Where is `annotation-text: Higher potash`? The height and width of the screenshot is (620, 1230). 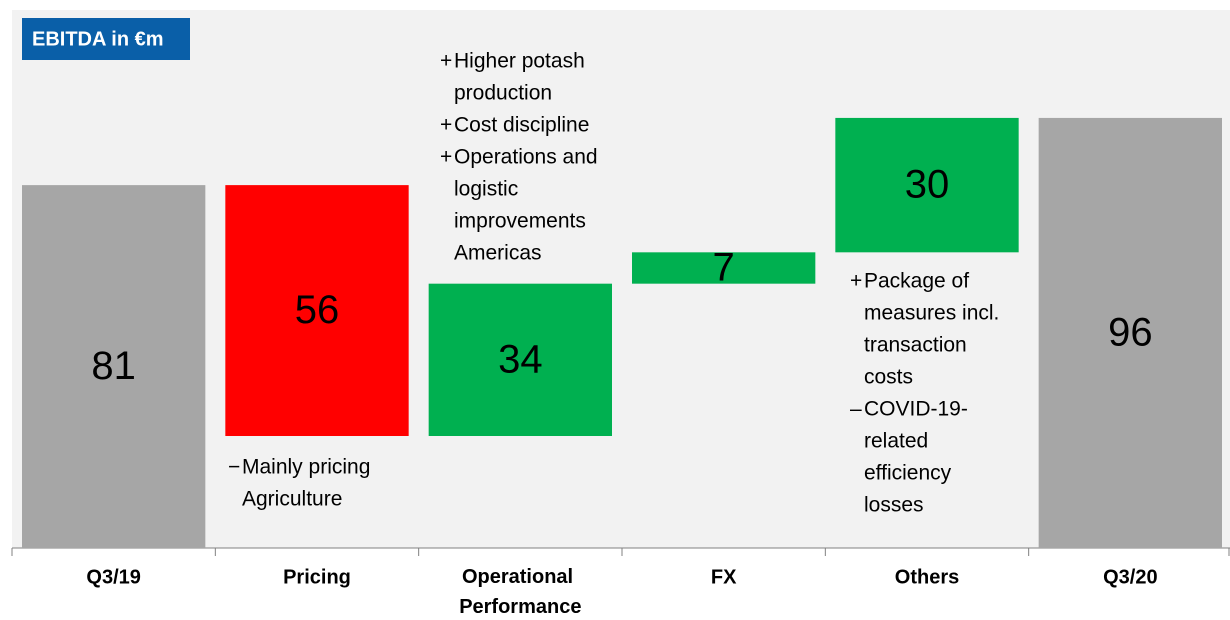
annotation-text: Higher potash is located at coordinates (519, 61).